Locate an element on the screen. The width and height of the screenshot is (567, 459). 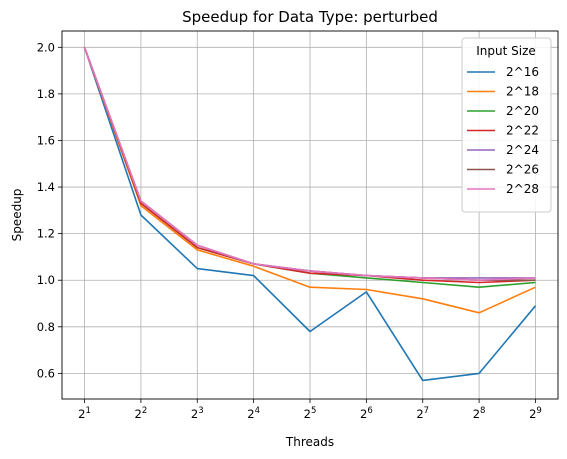
legend-label: 2^28 is located at coordinates (522, 189).